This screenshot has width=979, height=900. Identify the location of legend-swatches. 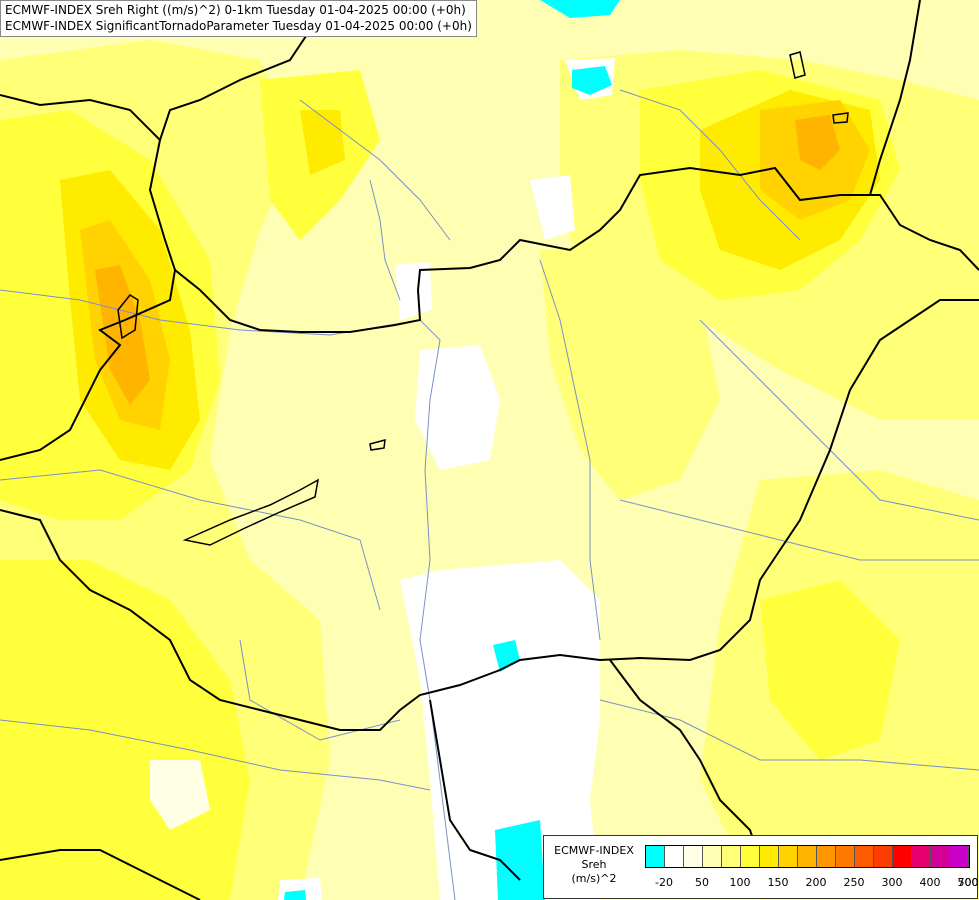
(807, 856).